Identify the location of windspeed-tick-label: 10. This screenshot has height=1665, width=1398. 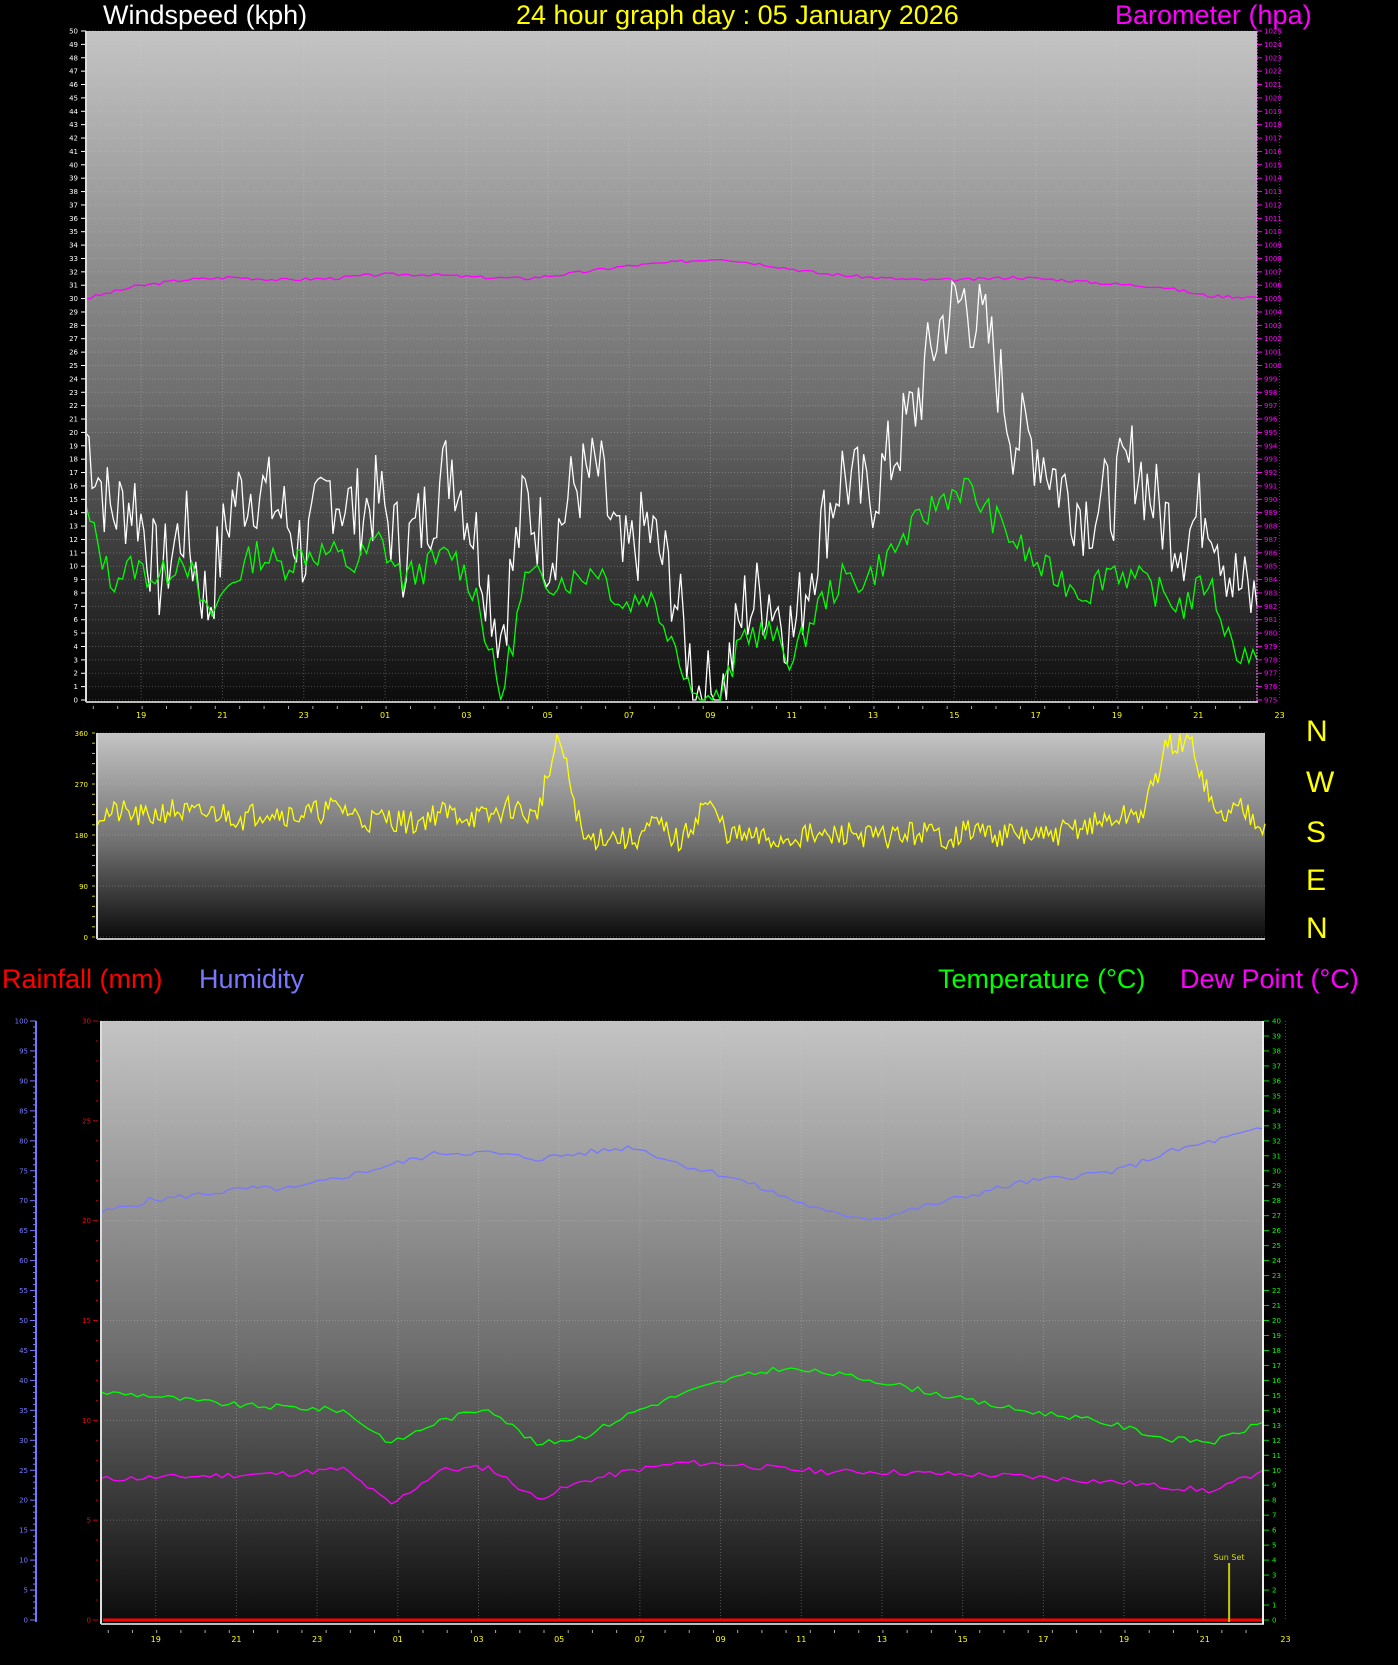
(73, 567).